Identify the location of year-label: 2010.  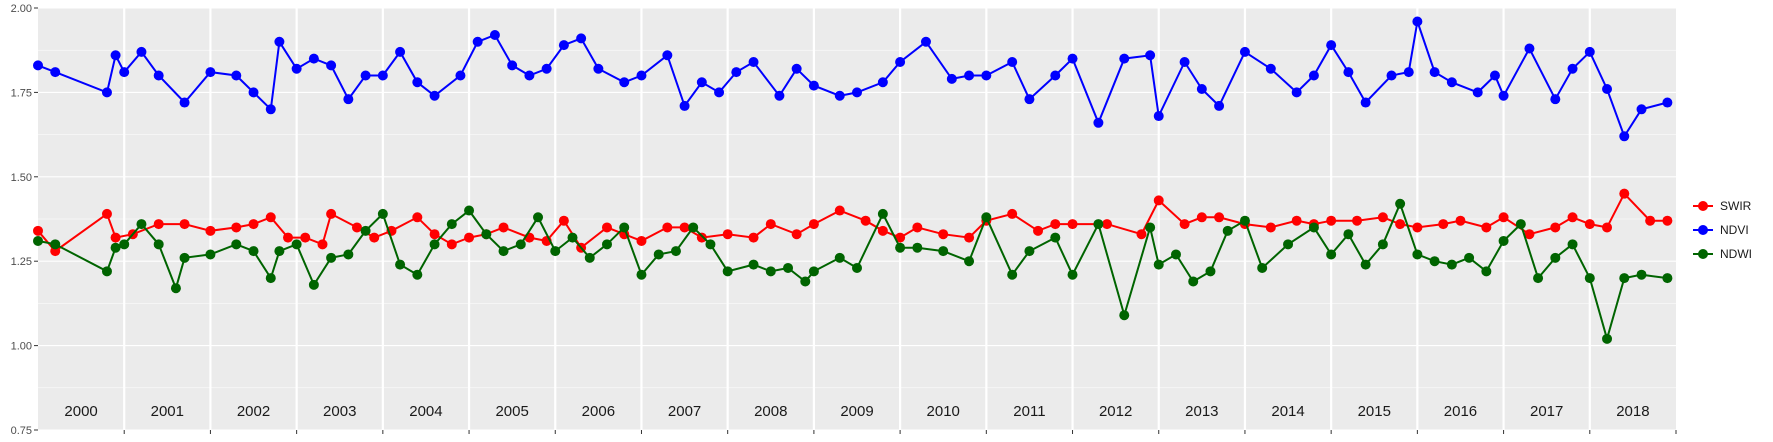
(943, 411).